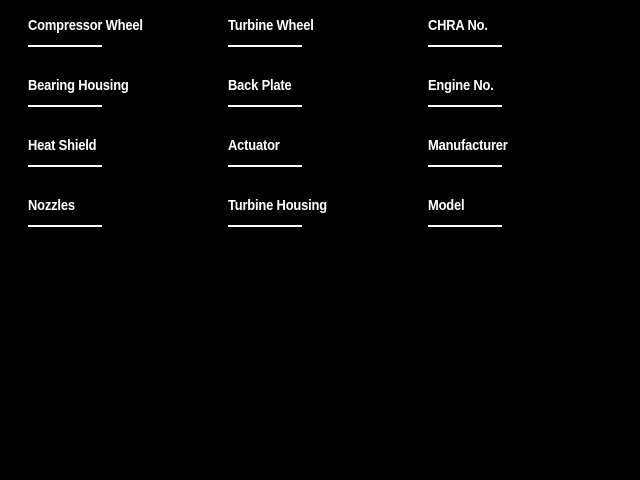  I want to click on field-label: Model, so click(446, 205).